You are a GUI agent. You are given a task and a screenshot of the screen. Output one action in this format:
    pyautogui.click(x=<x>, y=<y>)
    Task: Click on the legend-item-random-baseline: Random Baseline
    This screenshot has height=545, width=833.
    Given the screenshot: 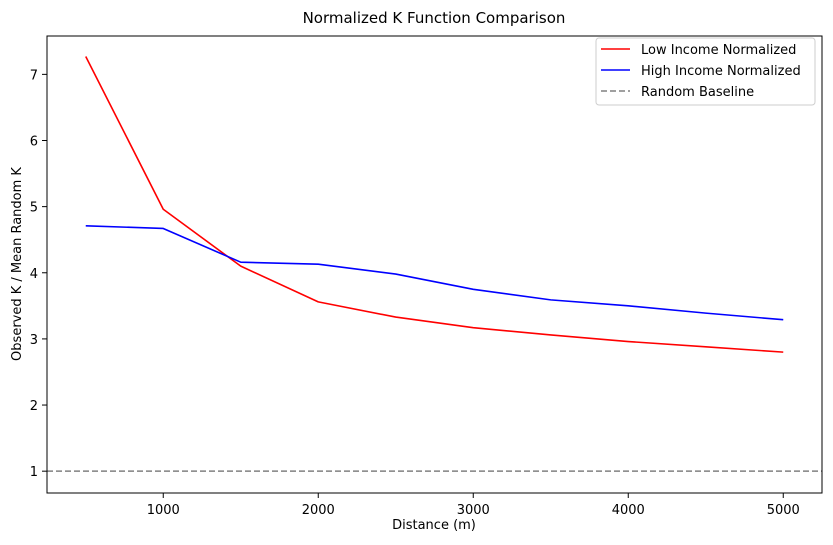 What is the action you would take?
    pyautogui.click(x=677, y=92)
    